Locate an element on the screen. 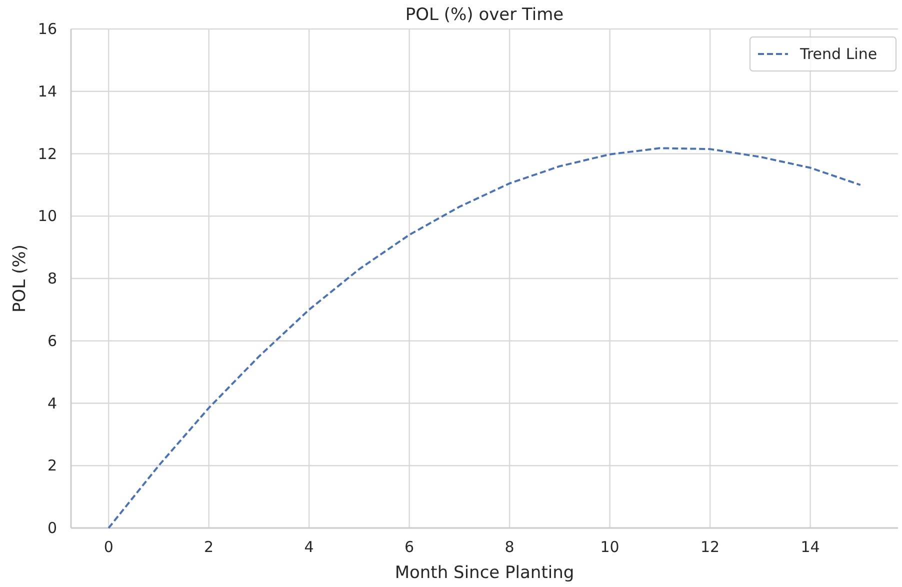 This screenshot has width=902, height=587. y-tick-label: 12 is located at coordinates (47, 153).